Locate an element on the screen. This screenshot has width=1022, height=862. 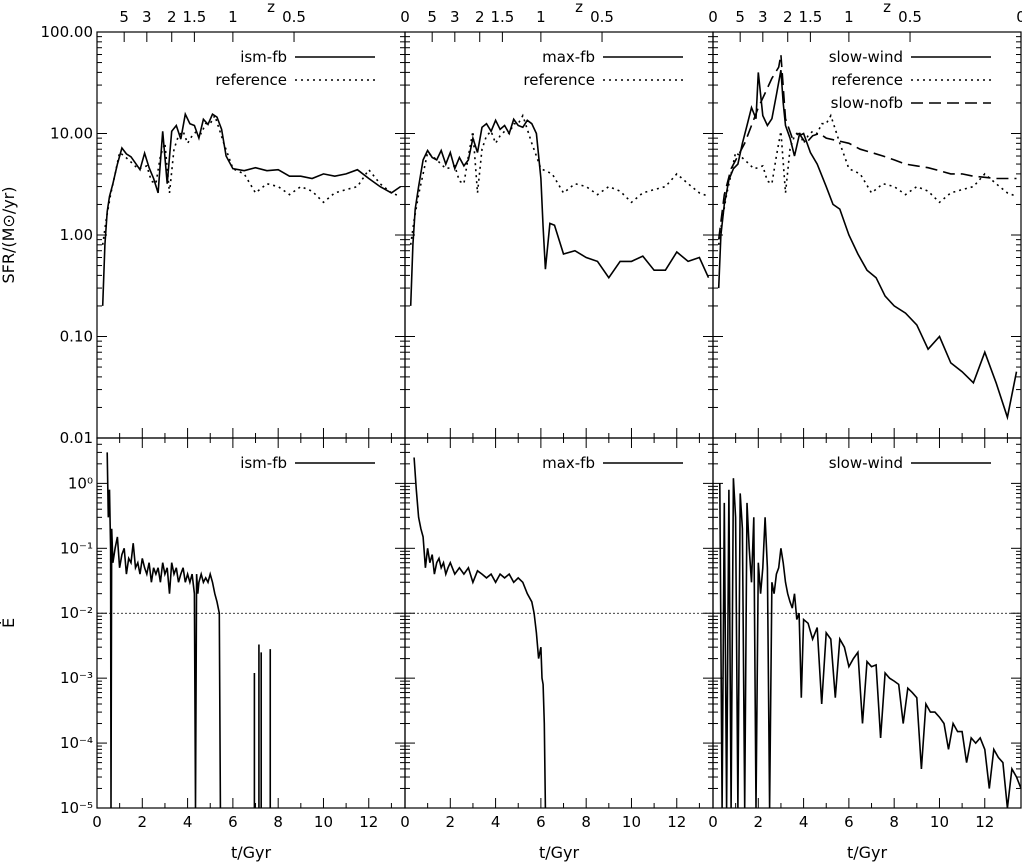
y-axis-title: SFR/(M⊙/yr) is located at coordinates (9, 235).